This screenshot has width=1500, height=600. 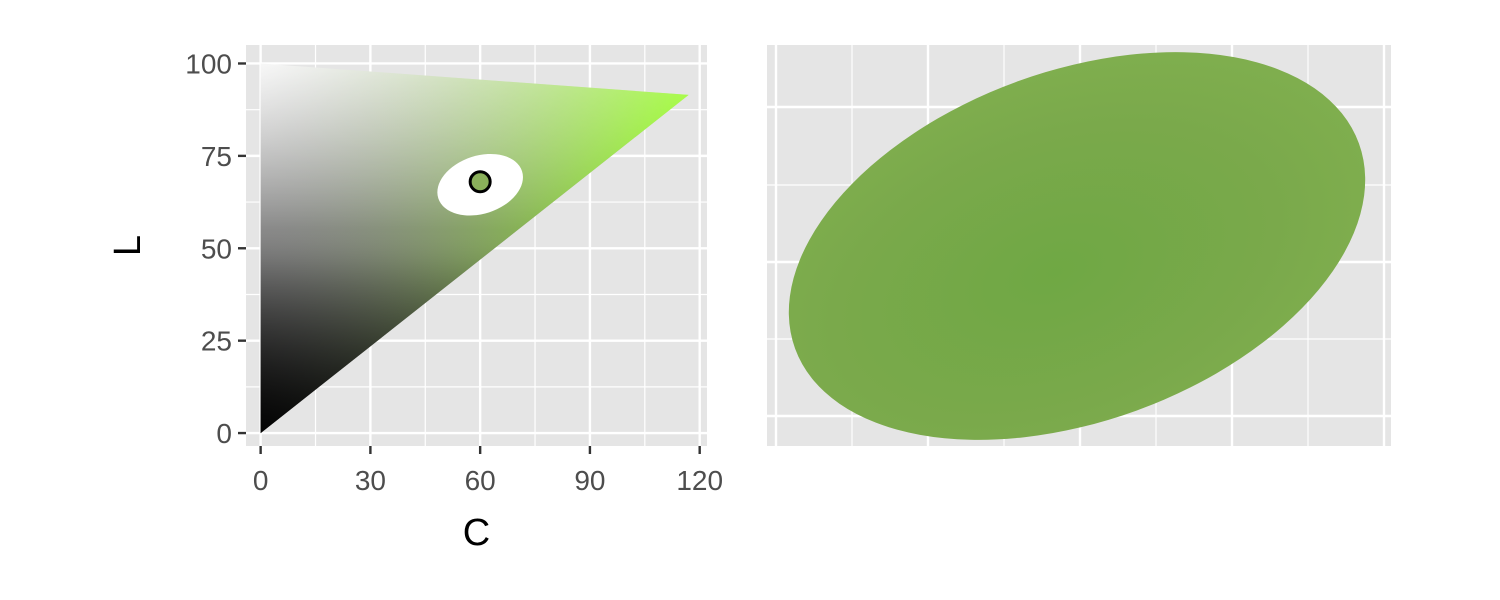 I want to click on x-tick-label: 120, so click(x=699, y=480).